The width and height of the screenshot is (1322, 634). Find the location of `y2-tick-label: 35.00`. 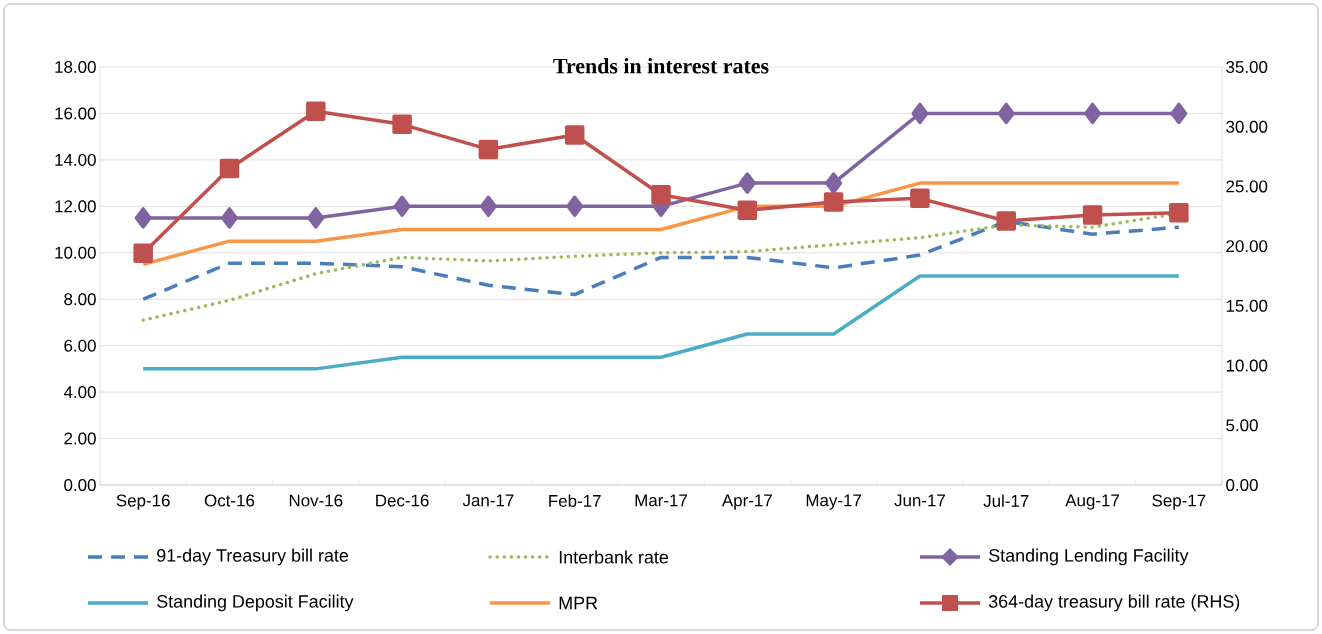

y2-tick-label: 35.00 is located at coordinates (1247, 66).